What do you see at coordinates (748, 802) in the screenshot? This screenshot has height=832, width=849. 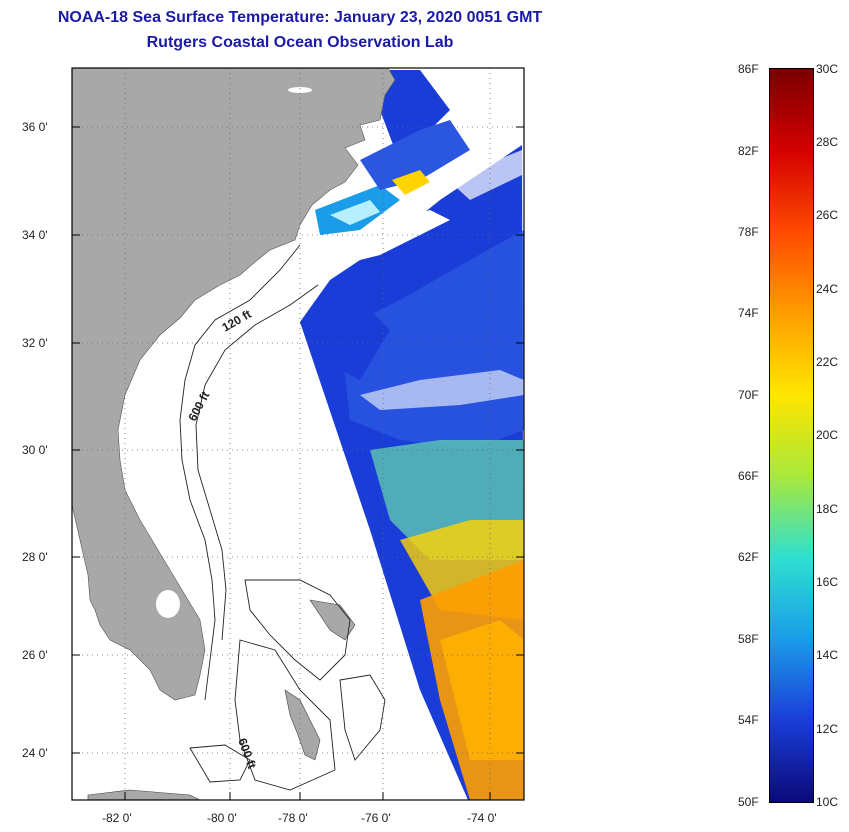 I see `colorbar-f-label: 50F` at bounding box center [748, 802].